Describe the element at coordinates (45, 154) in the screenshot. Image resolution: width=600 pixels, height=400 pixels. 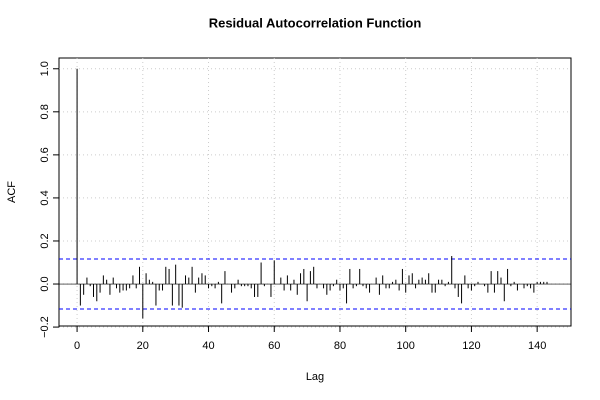
I see `y-tick-label: 0.6` at that location.